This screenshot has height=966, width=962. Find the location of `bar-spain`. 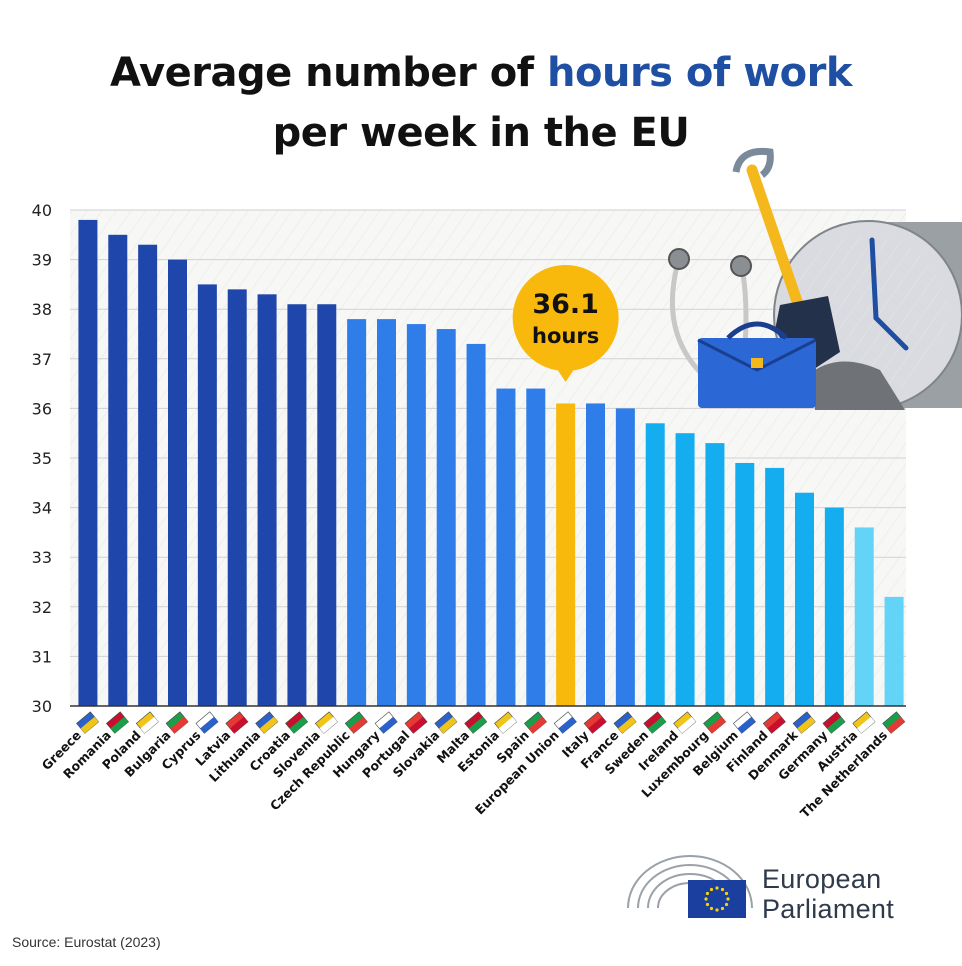

bar-spain is located at coordinates (536, 547).